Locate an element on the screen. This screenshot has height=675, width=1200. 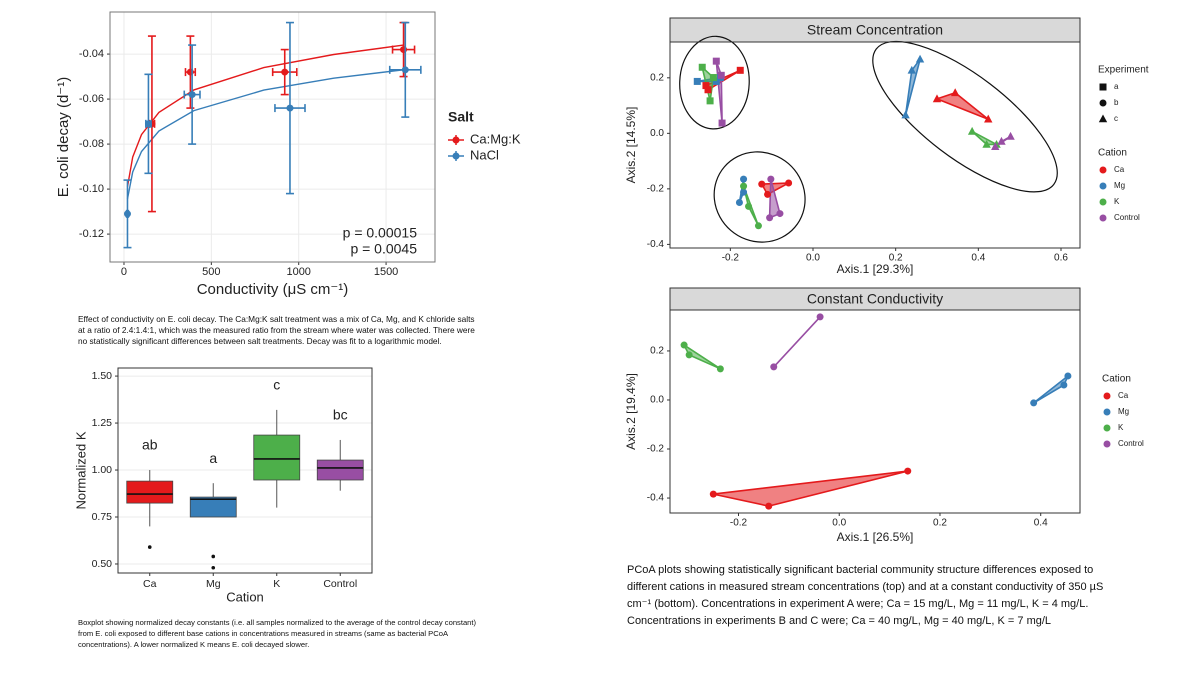
x-tick-label: Mg is located at coordinates (213, 584).